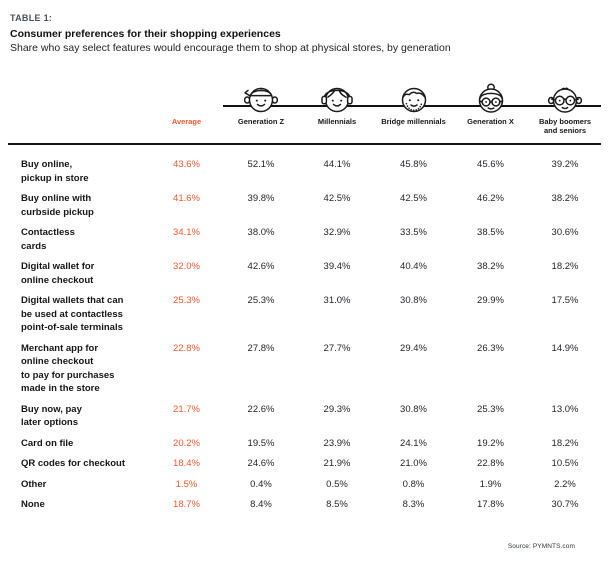 The height and width of the screenshot is (571, 608). What do you see at coordinates (337, 232) in the screenshot?
I see `generation-value: 32.9%` at bounding box center [337, 232].